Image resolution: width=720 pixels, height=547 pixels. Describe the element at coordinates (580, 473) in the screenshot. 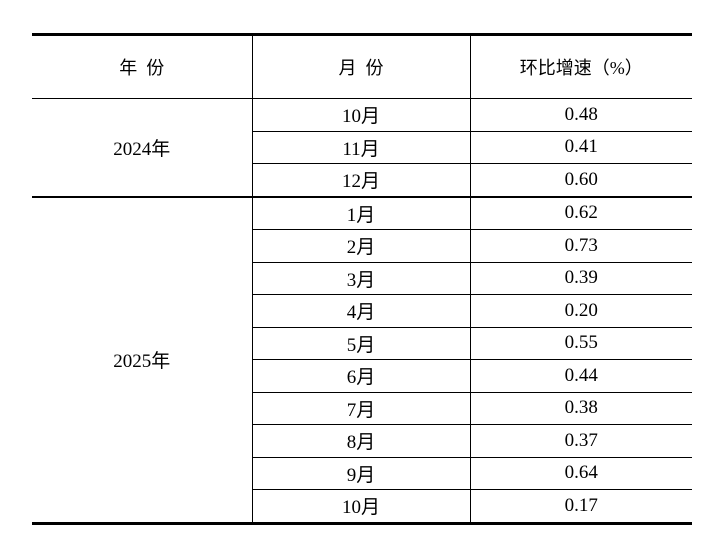

I see `rate-cell: 0.64` at that location.